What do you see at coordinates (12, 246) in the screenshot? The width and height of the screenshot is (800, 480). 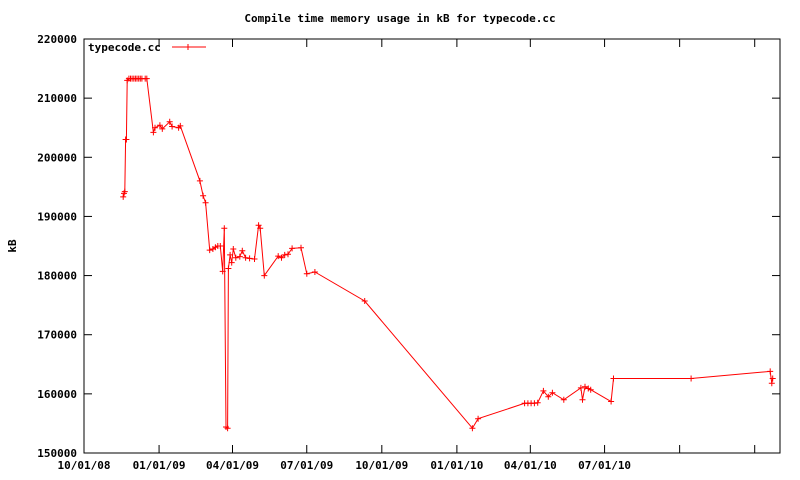 I see `y-axis-label: kB` at bounding box center [12, 246].